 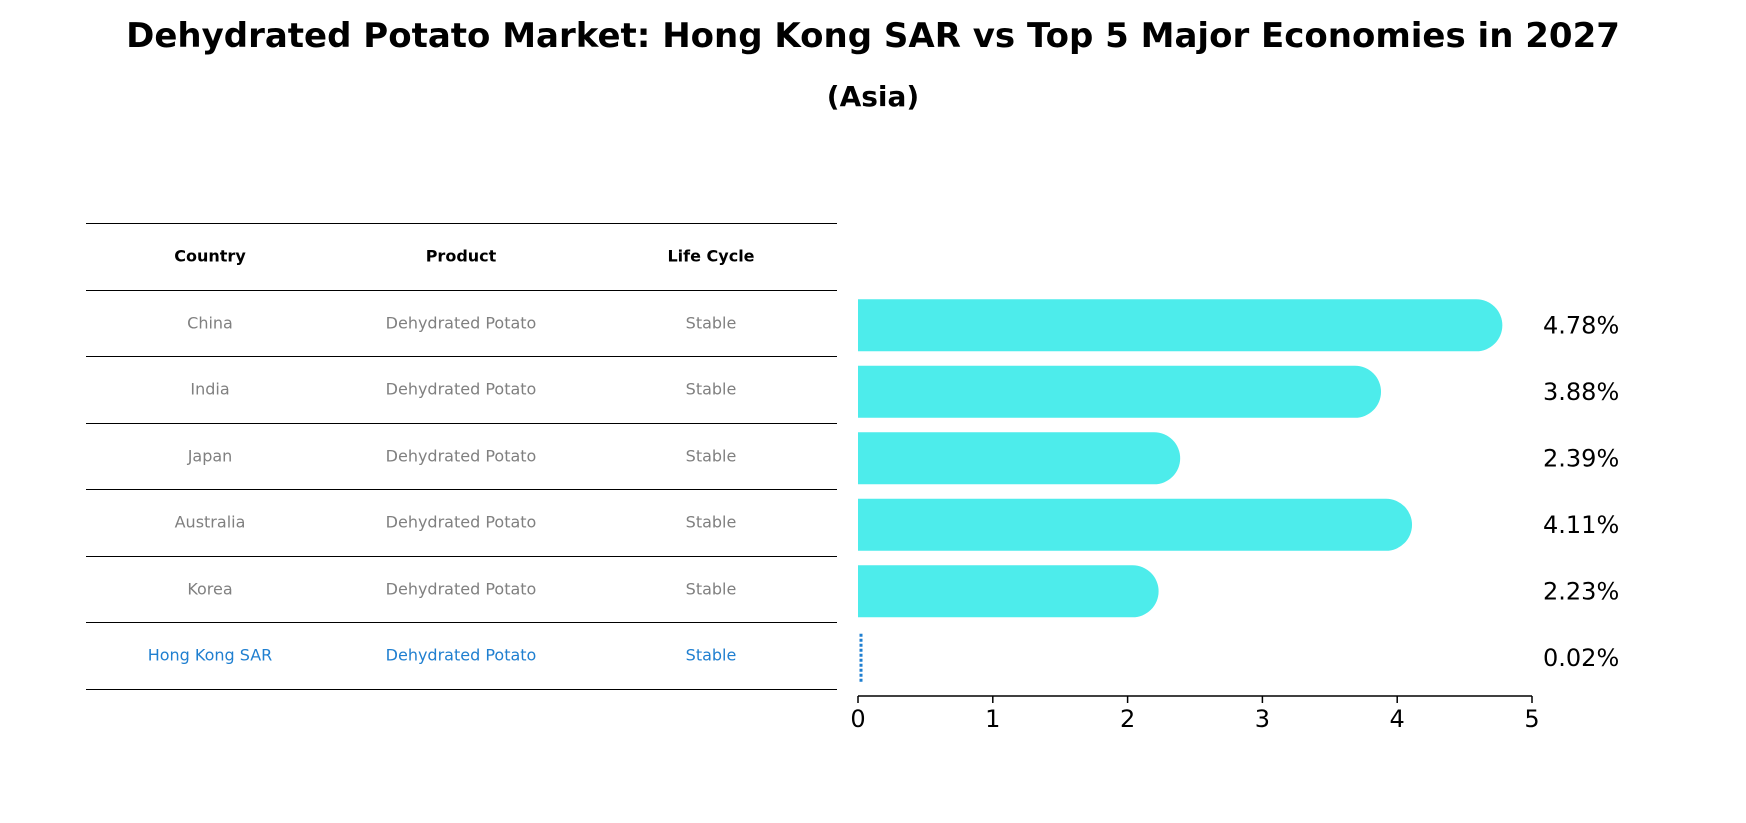 I want to click on chart-subtitle: (Asia), so click(x=873, y=96).